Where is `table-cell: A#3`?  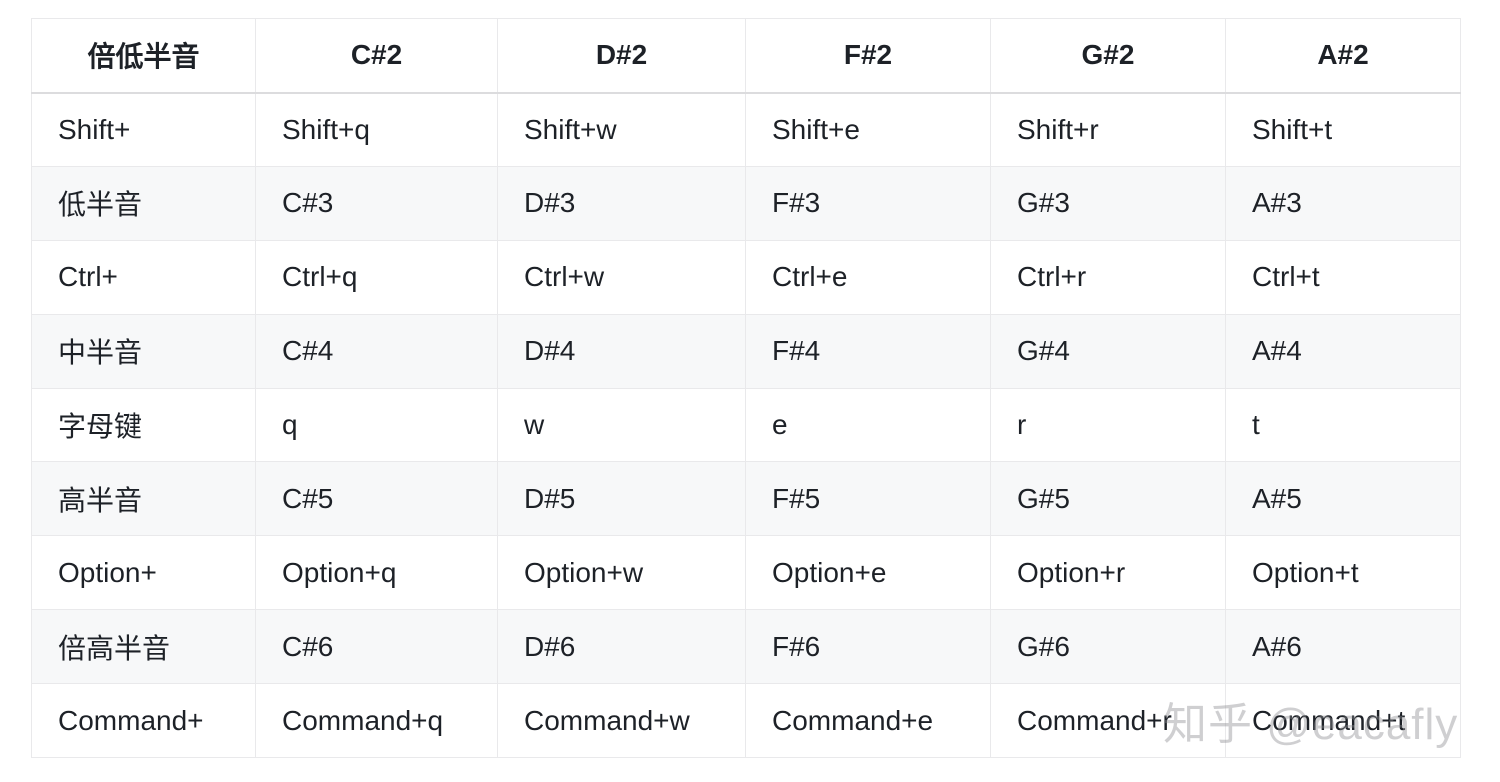
table-cell: A#3 is located at coordinates (1343, 203).